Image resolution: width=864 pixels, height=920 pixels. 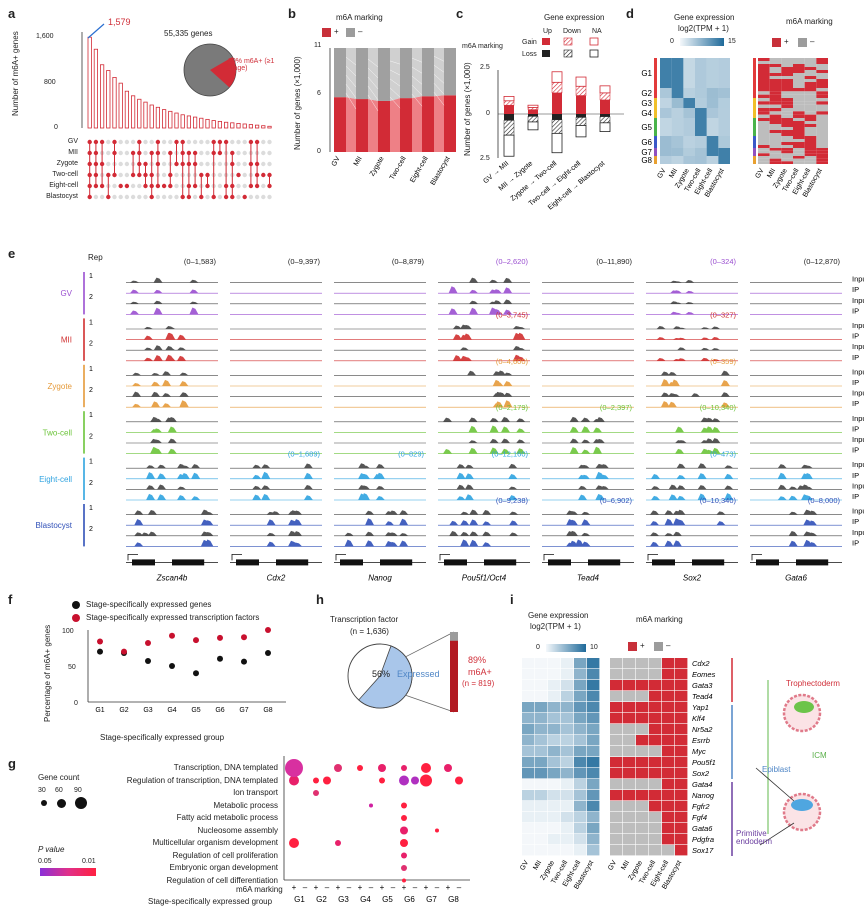 What do you see at coordinates (91, 322) in the screenshot?
I see `e-rep-number: 1` at bounding box center [91, 322].